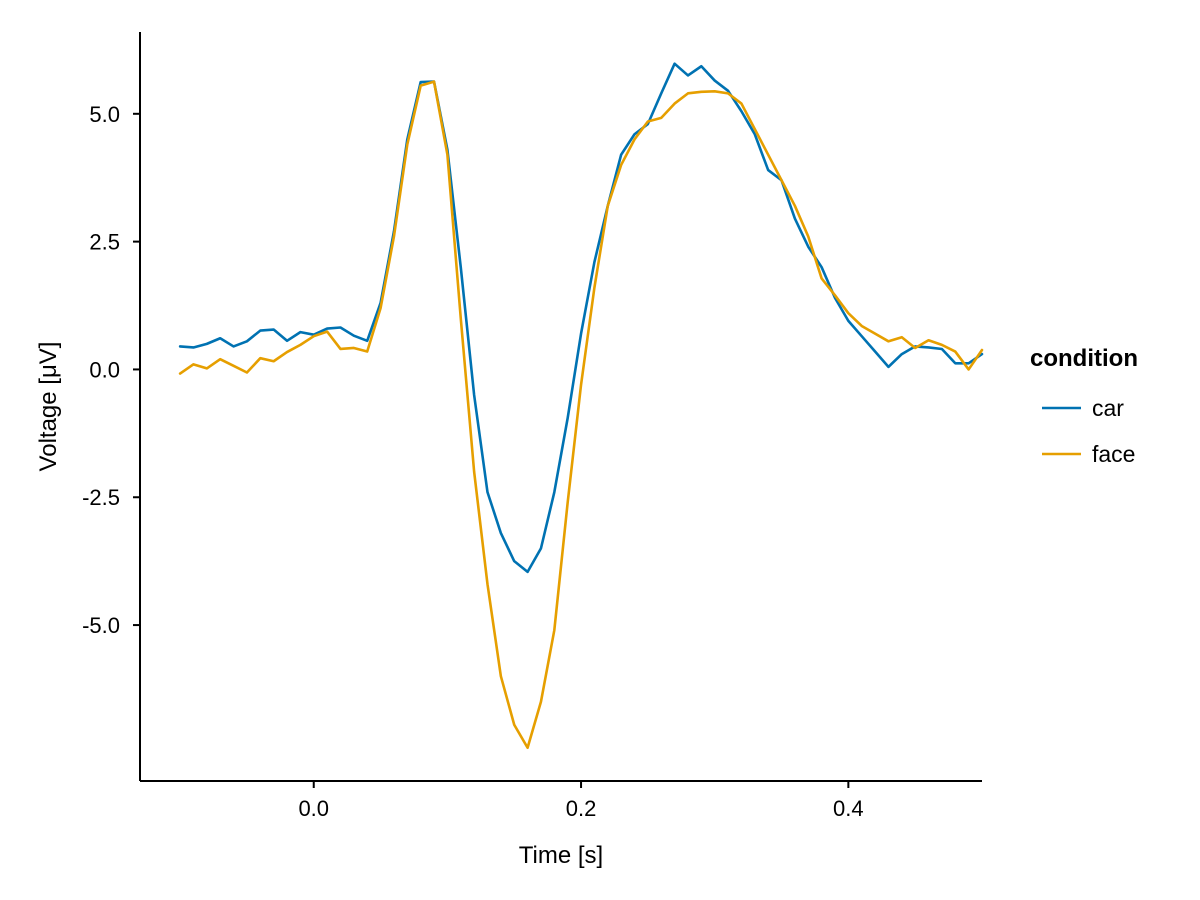  I want to click on y-tick-label: 2.5, so click(104, 242).